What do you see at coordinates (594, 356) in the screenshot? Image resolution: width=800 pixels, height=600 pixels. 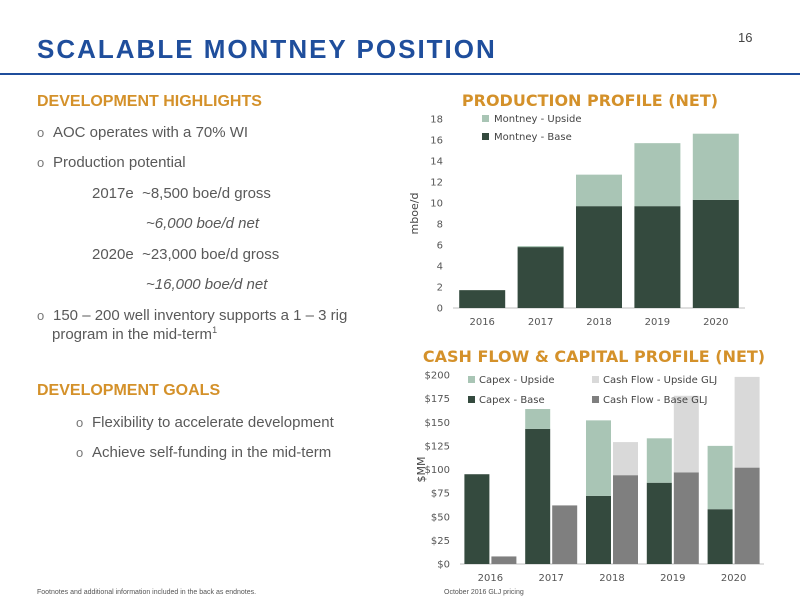 I see `chart-title: CASH FLOW & CAPITAL PROFILE (NET)` at bounding box center [594, 356].